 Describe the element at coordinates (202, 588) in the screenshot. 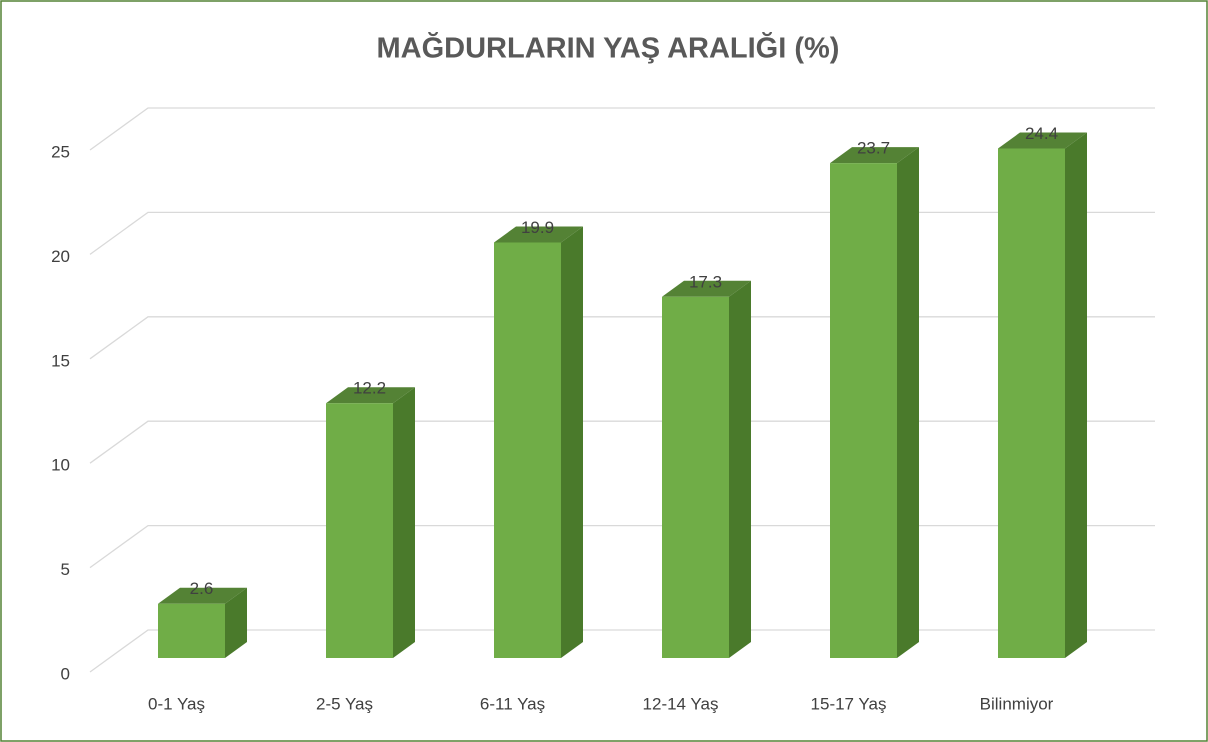

I see `value-label: 2.6` at that location.